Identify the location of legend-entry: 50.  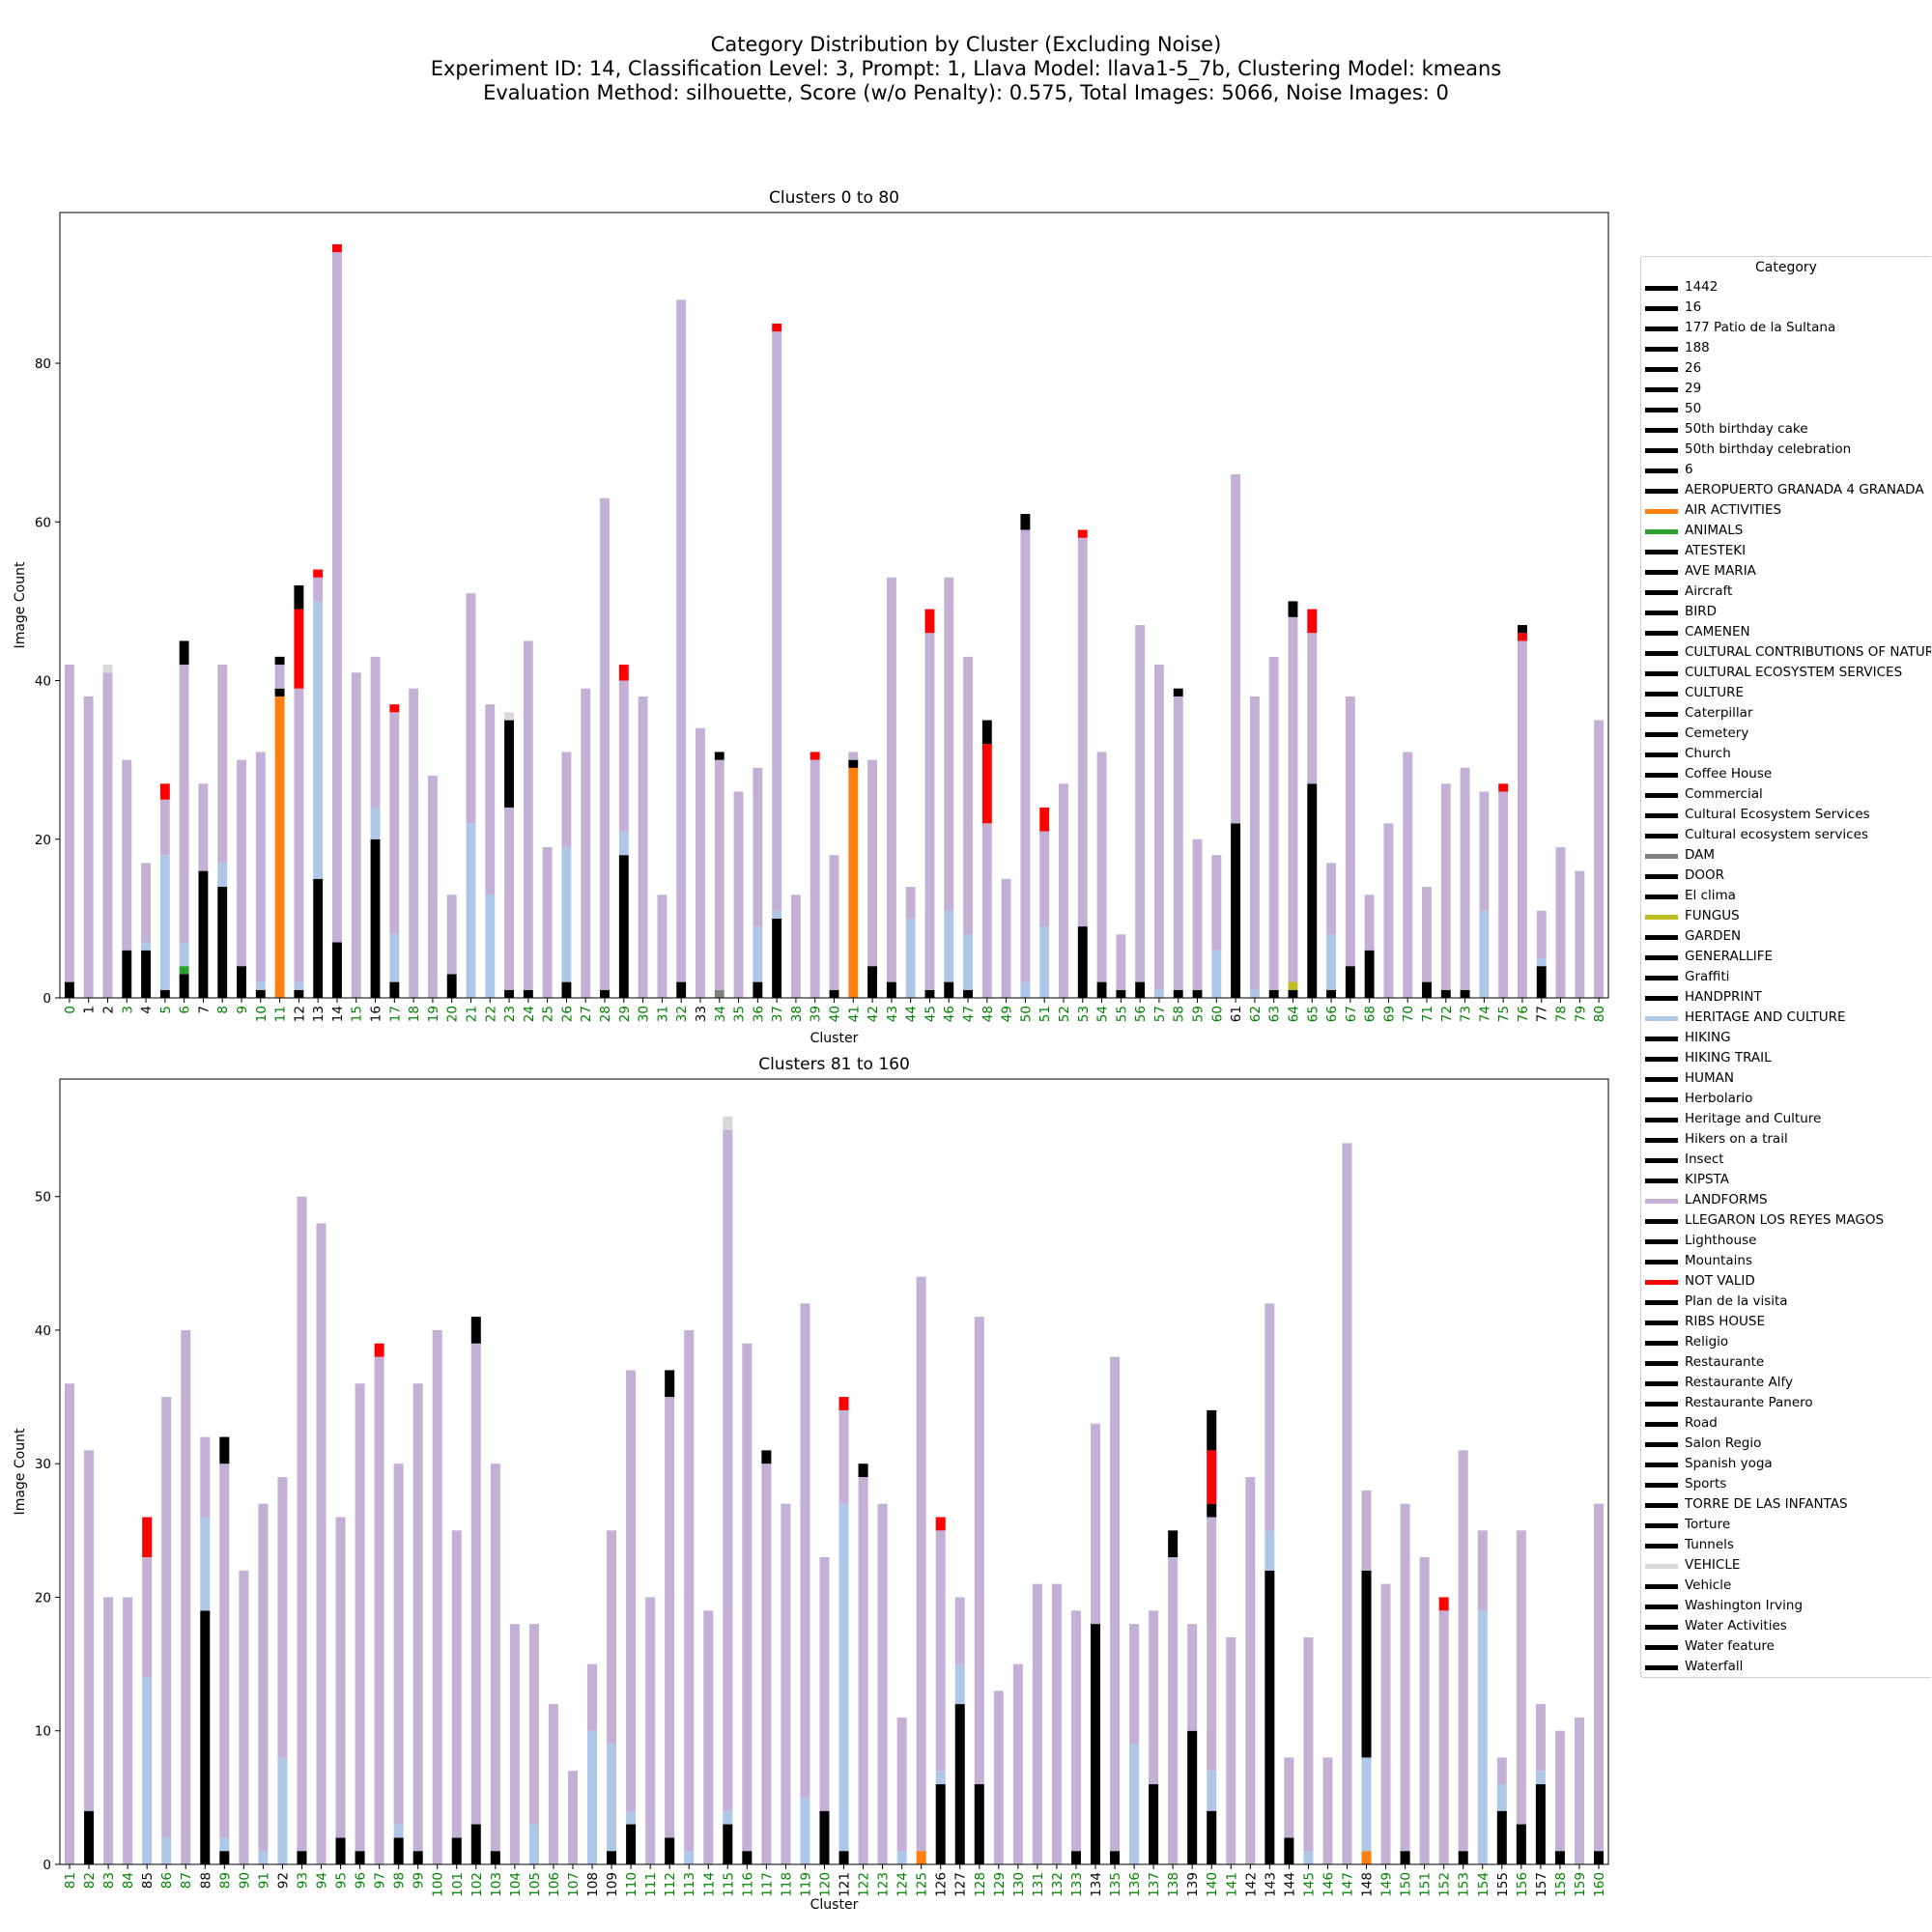
(1786, 409).